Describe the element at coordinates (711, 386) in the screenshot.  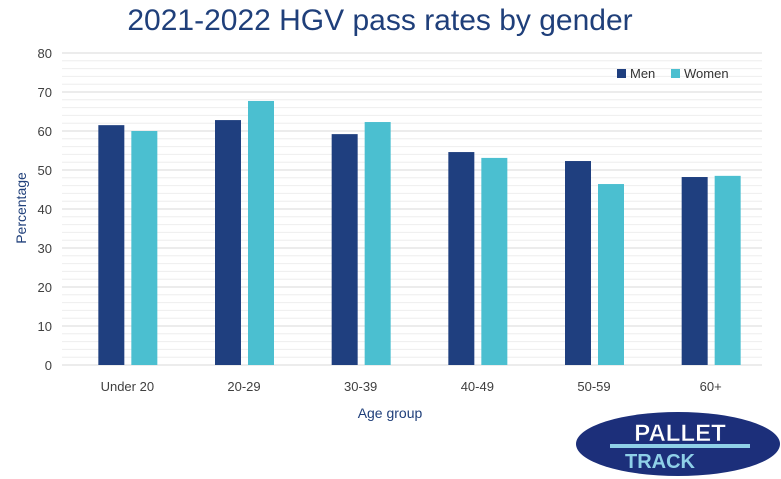
I see `x-tick-label: 60+` at that location.